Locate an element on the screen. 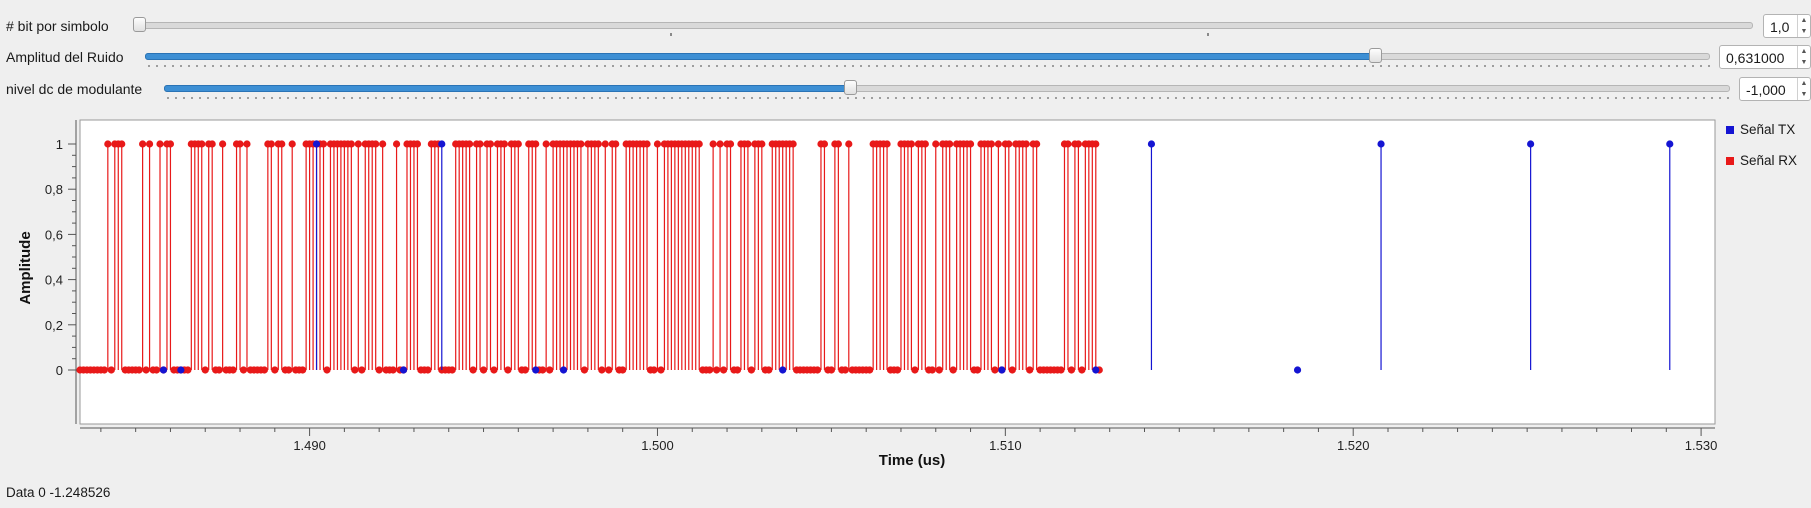 The width and height of the screenshot is (1811, 508). rx-swatch-icon is located at coordinates (1730, 161).